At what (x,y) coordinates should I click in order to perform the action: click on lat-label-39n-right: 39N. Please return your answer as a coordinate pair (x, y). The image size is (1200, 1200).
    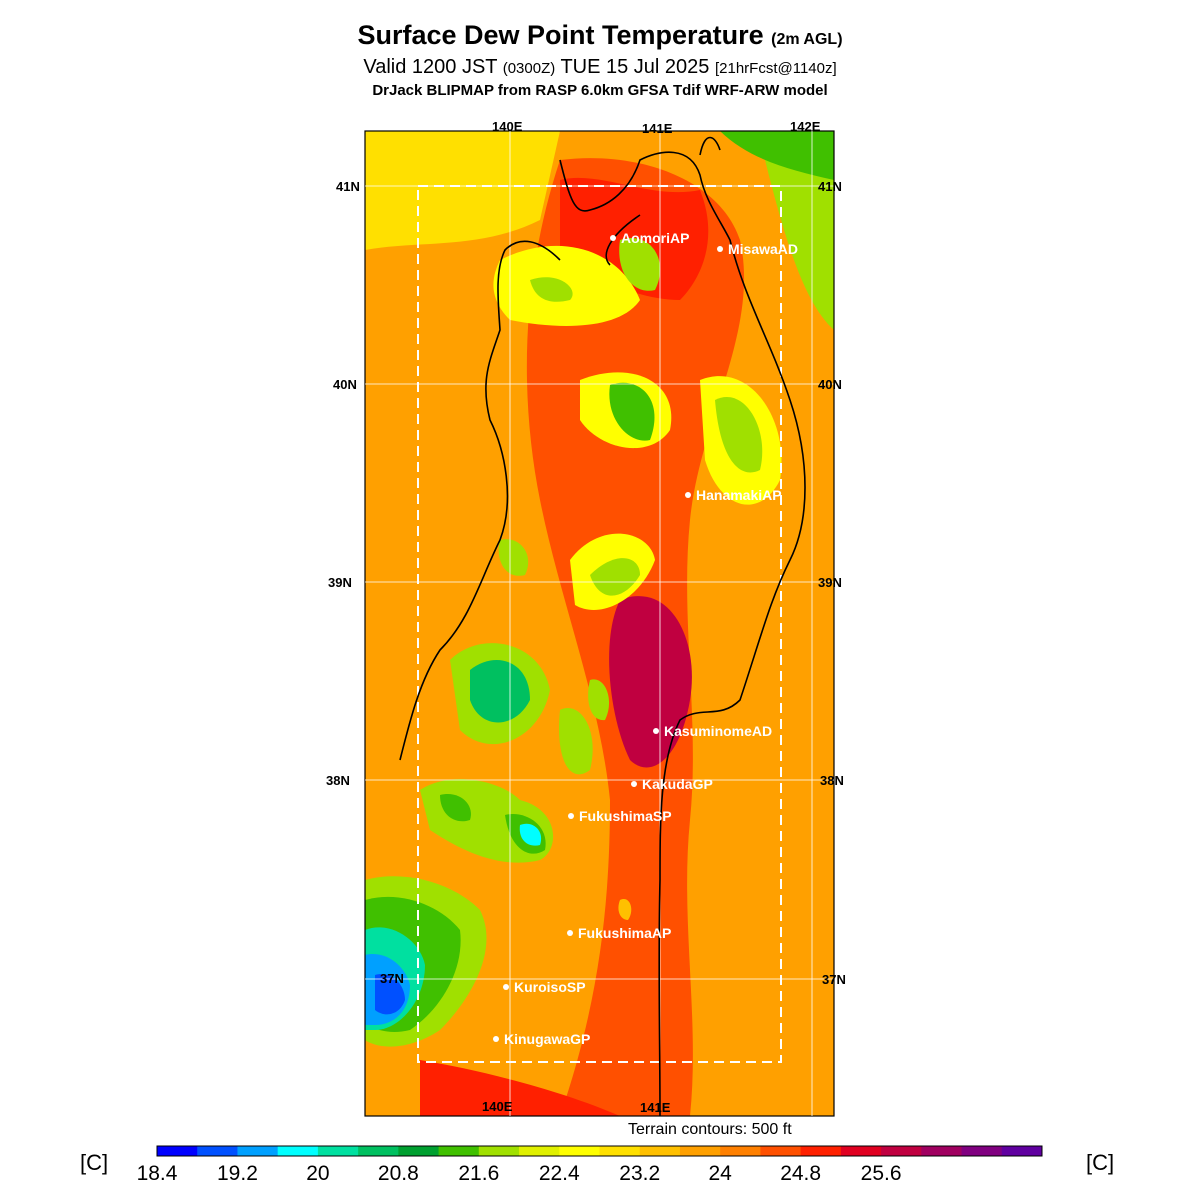
    Looking at the image, I should click on (830, 582).